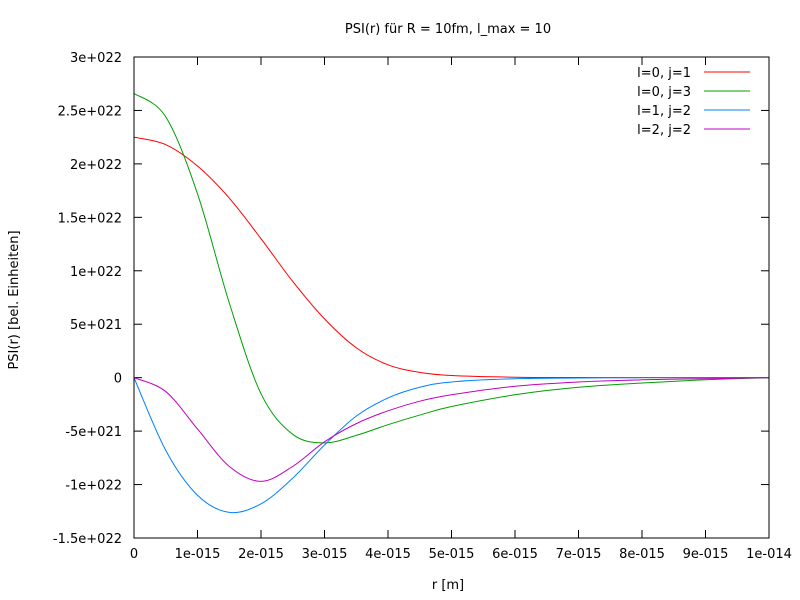  I want to click on y-tick-label: 0, so click(118, 379).